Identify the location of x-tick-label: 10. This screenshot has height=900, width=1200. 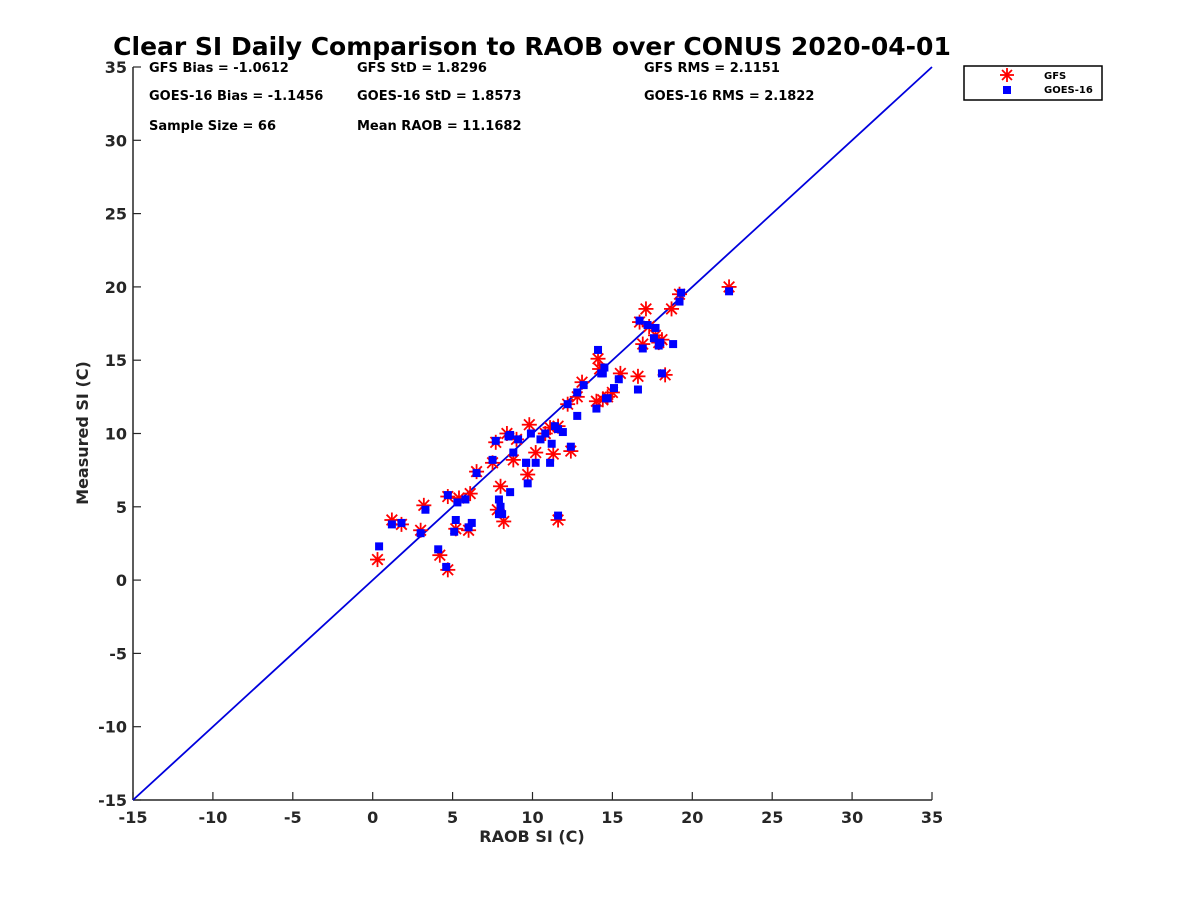
(532, 817).